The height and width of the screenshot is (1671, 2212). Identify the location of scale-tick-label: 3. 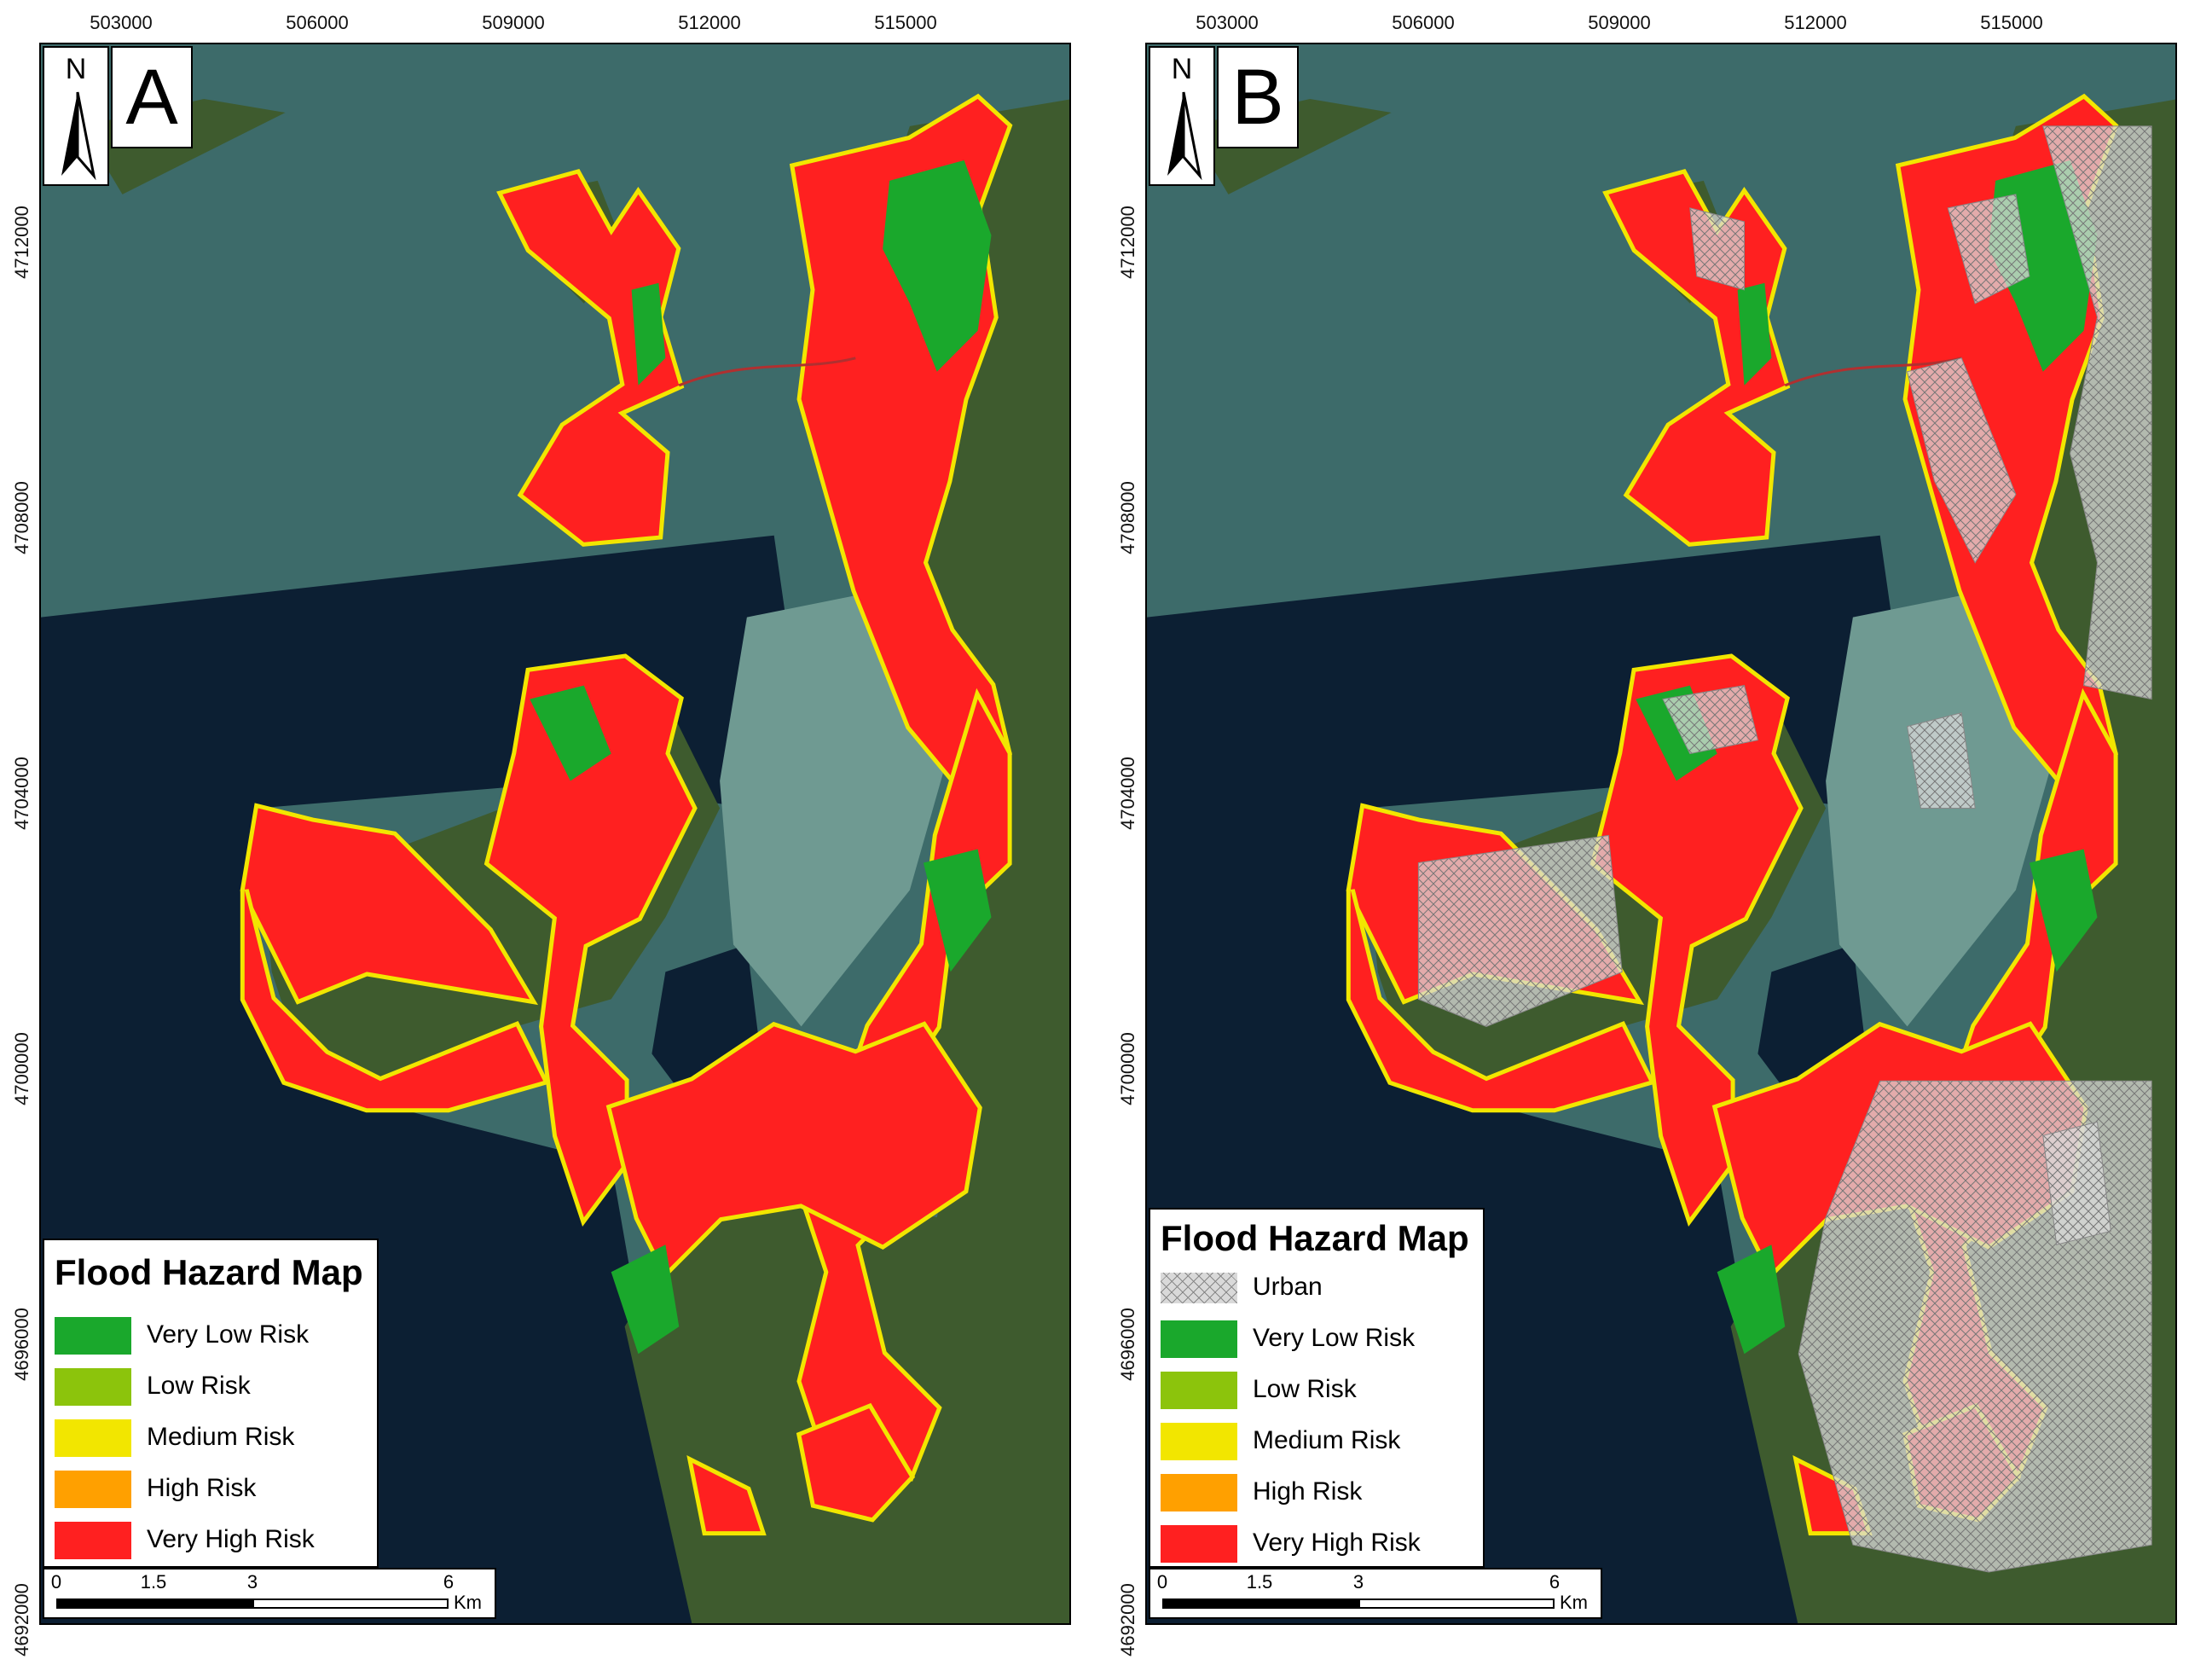
(252, 1582).